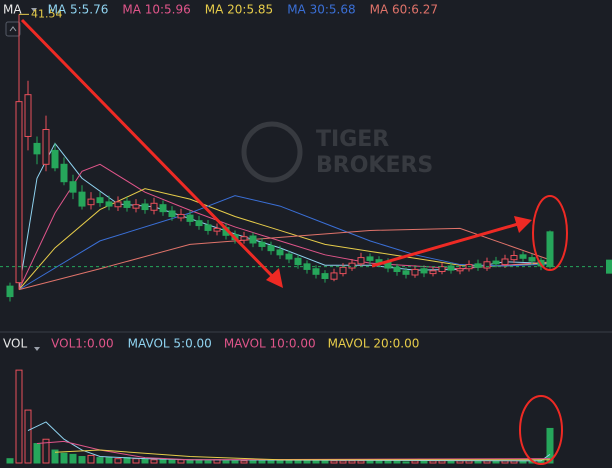  What do you see at coordinates (321, 10) in the screenshot?
I see `legend-entry: MA 30:5.68` at bounding box center [321, 10].